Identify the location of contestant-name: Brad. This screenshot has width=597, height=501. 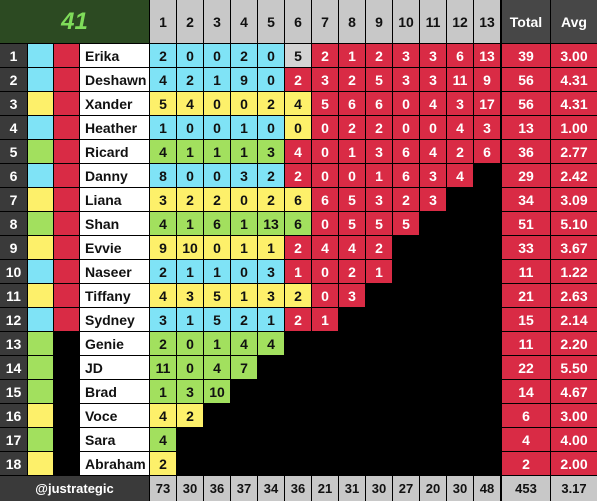
(114, 391).